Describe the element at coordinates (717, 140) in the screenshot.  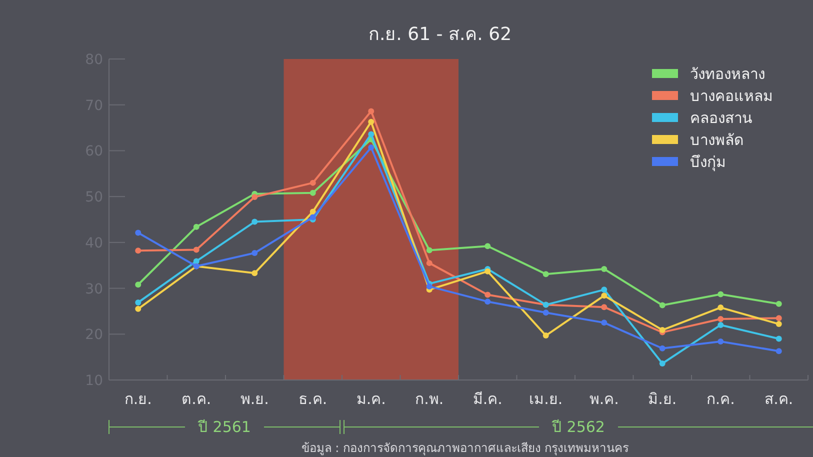
I see `legend-label: บางพลัด` at that location.